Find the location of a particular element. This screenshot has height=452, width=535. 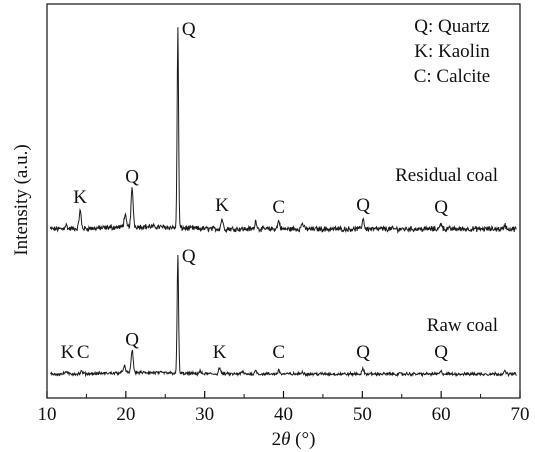

legend: Q: Quartz K: Kaolin C: Calcite is located at coordinates (452, 51).